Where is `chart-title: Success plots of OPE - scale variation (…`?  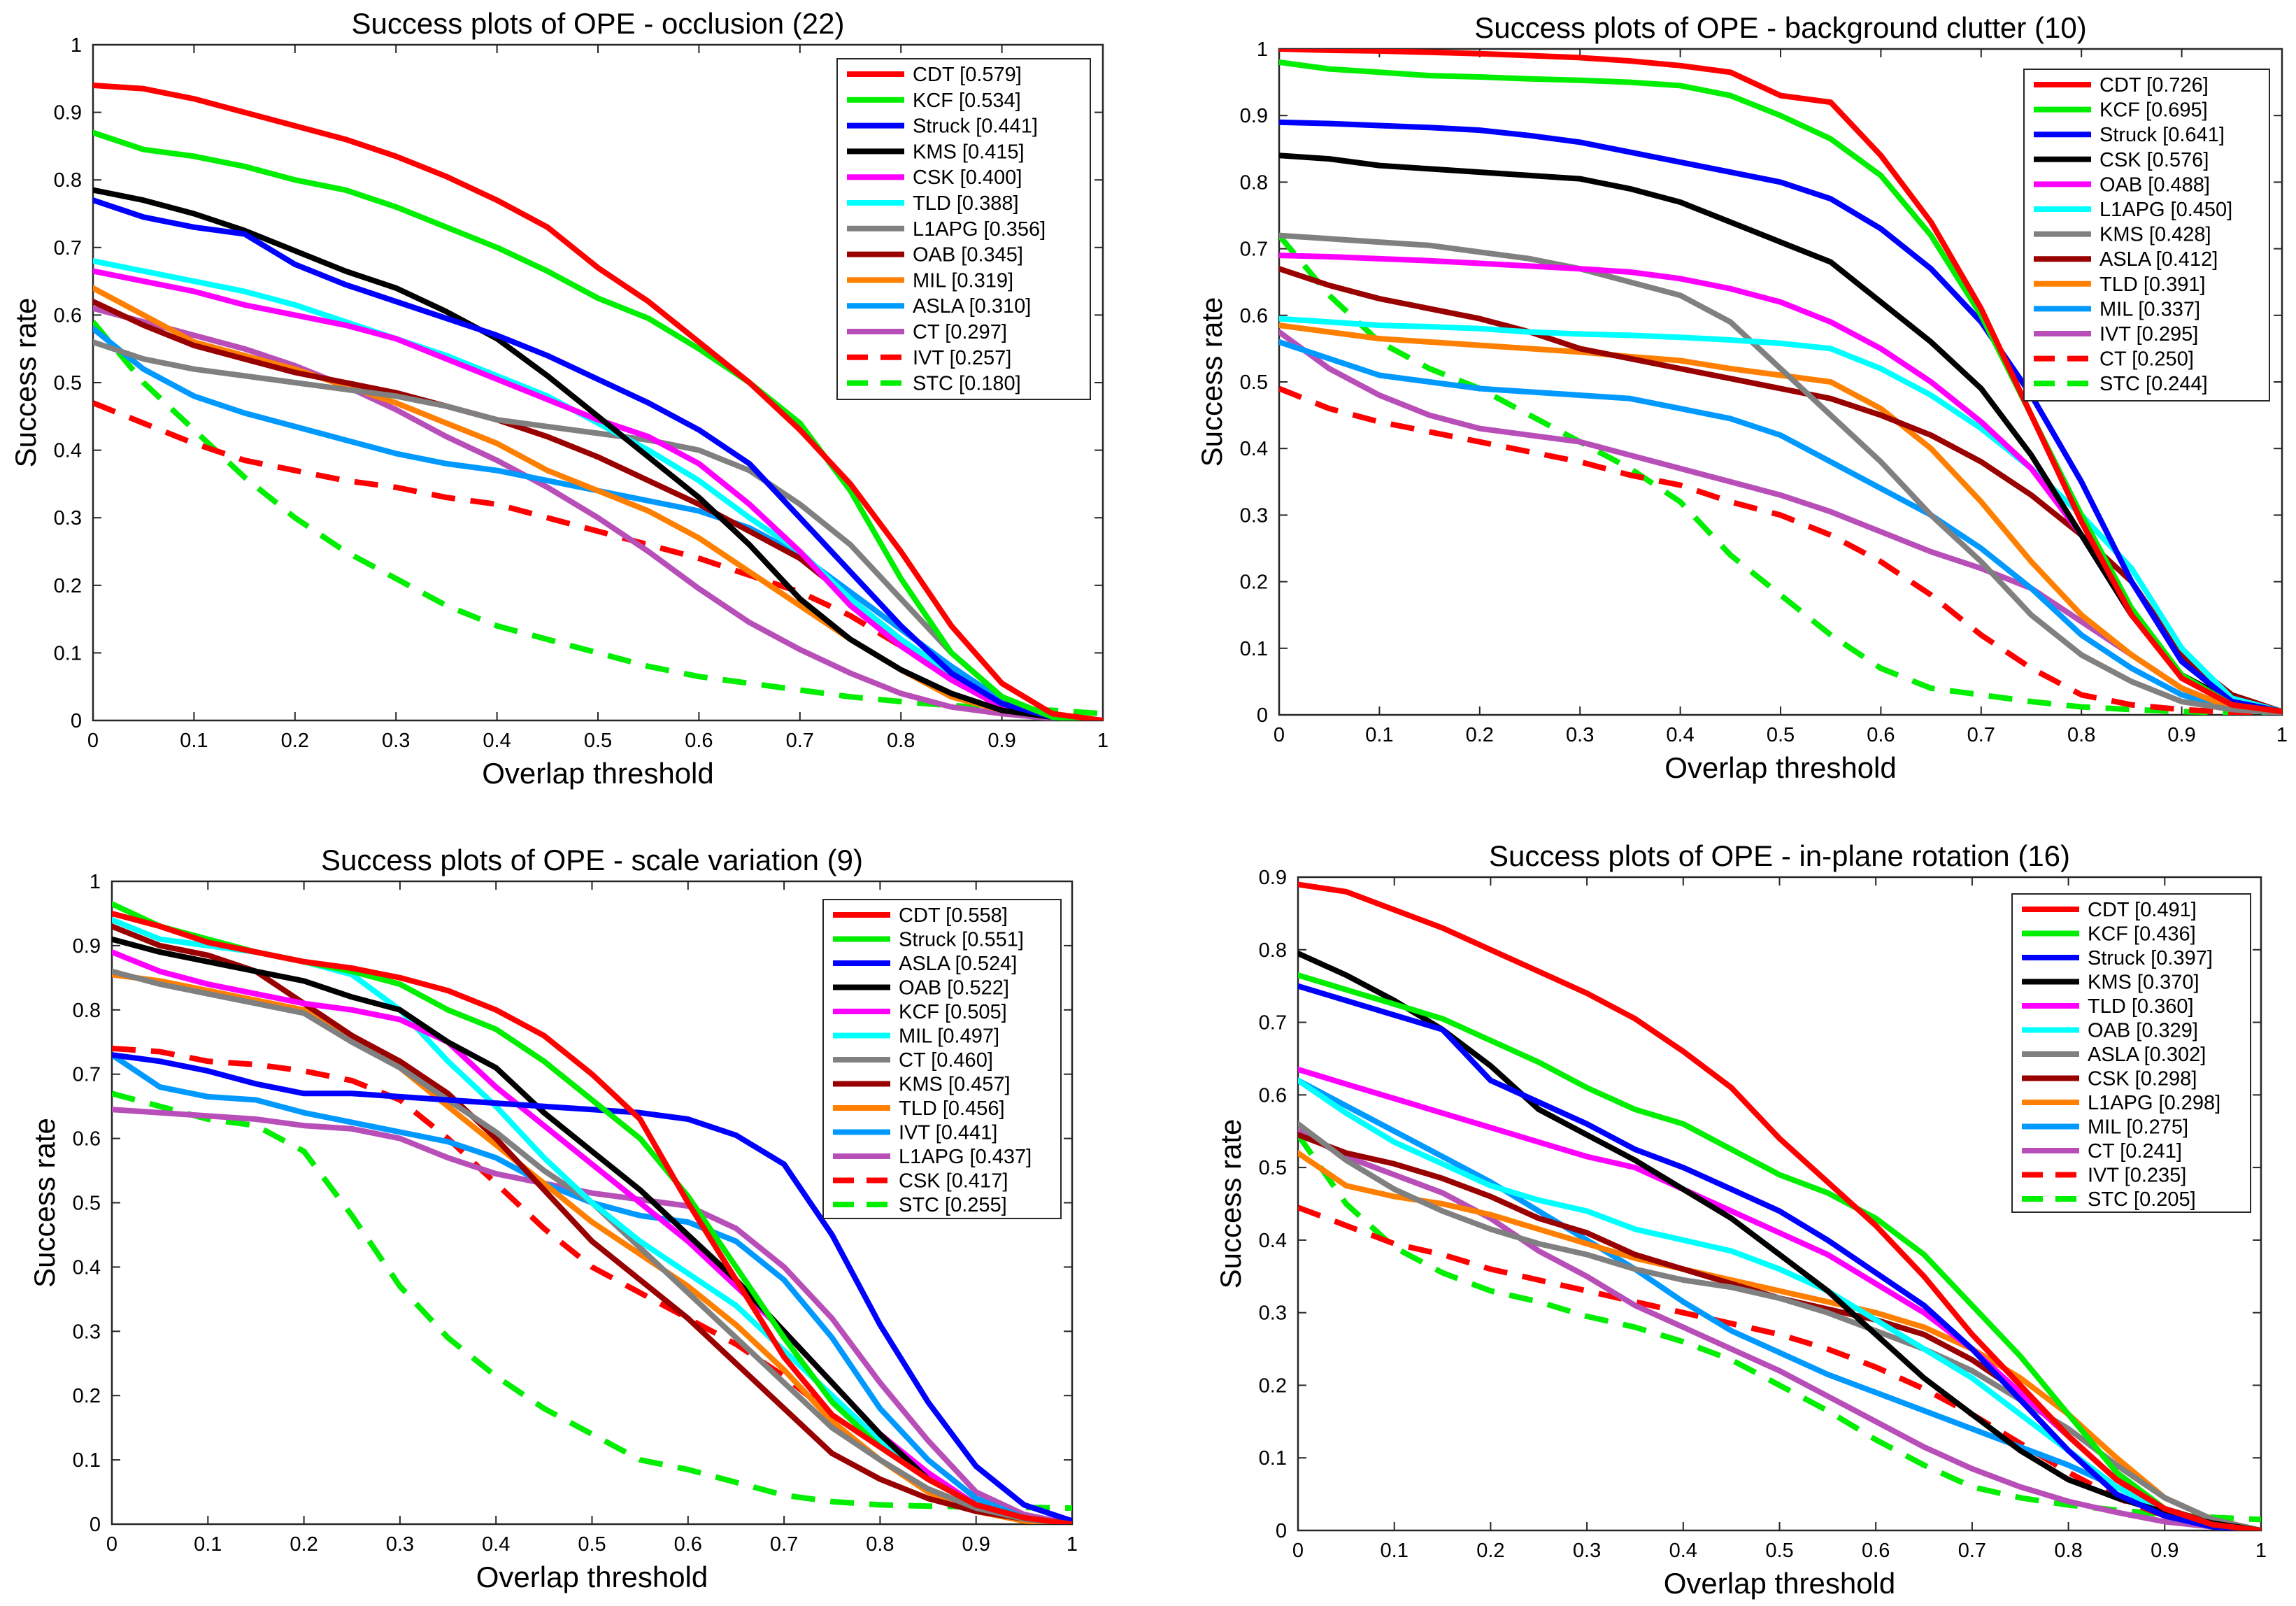
chart-title: Success plots of OPE - scale variation (… is located at coordinates (592, 860).